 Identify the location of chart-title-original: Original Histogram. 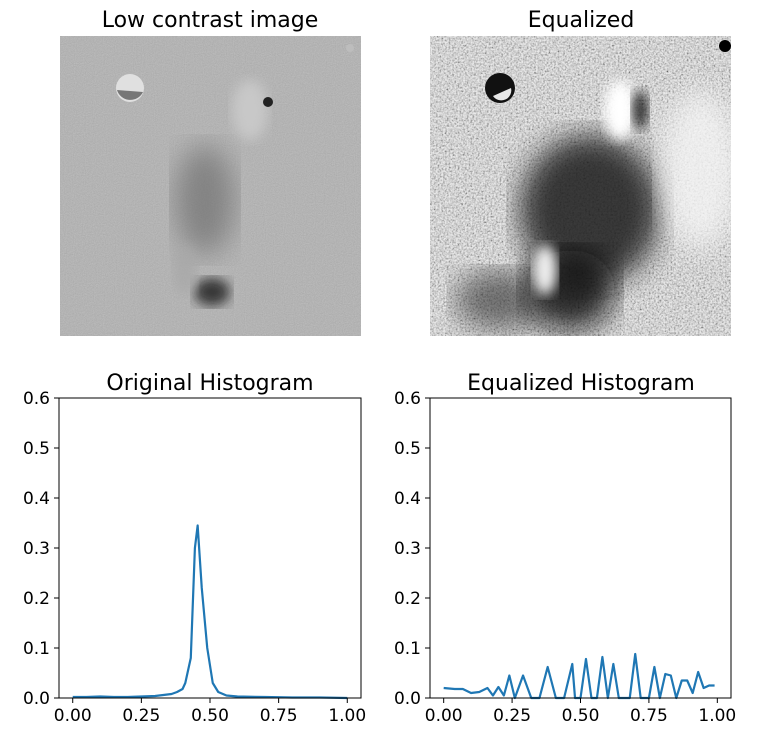
(209, 383).